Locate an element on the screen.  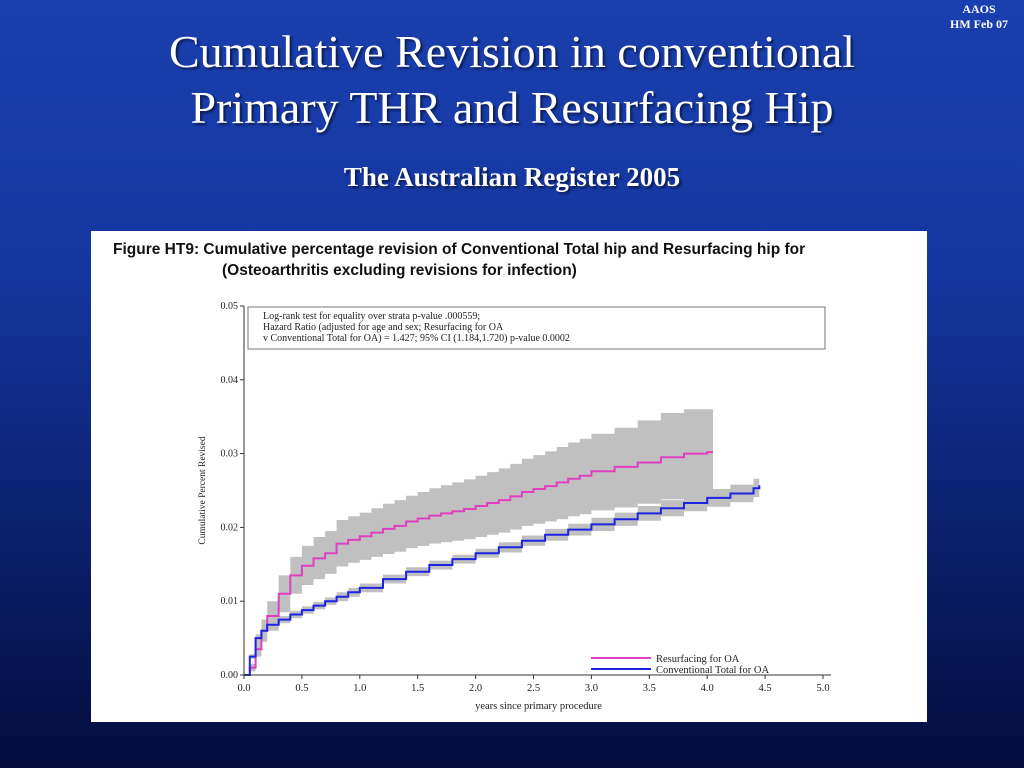
y-tick-label: 0.02 is located at coordinates (230, 527).